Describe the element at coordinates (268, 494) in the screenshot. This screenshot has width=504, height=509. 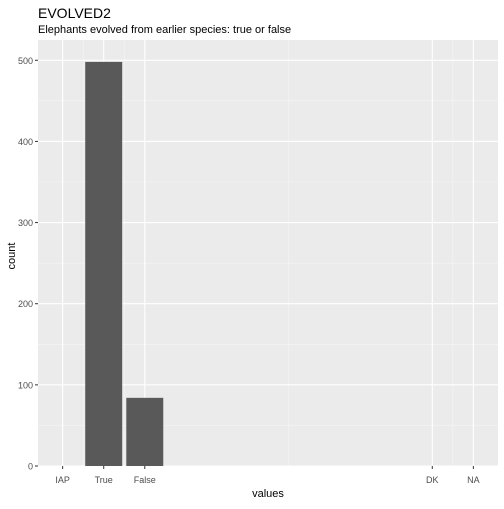
I see `x-axis-label: values` at that location.